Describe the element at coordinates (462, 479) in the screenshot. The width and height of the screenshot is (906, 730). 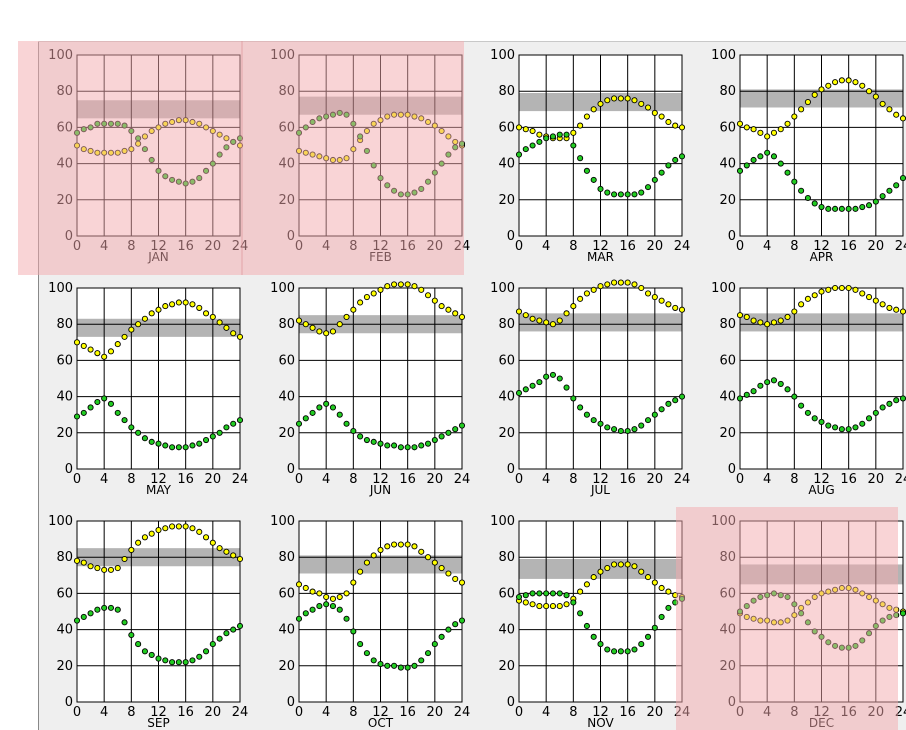
I see `x-tick-label: 24` at that location.